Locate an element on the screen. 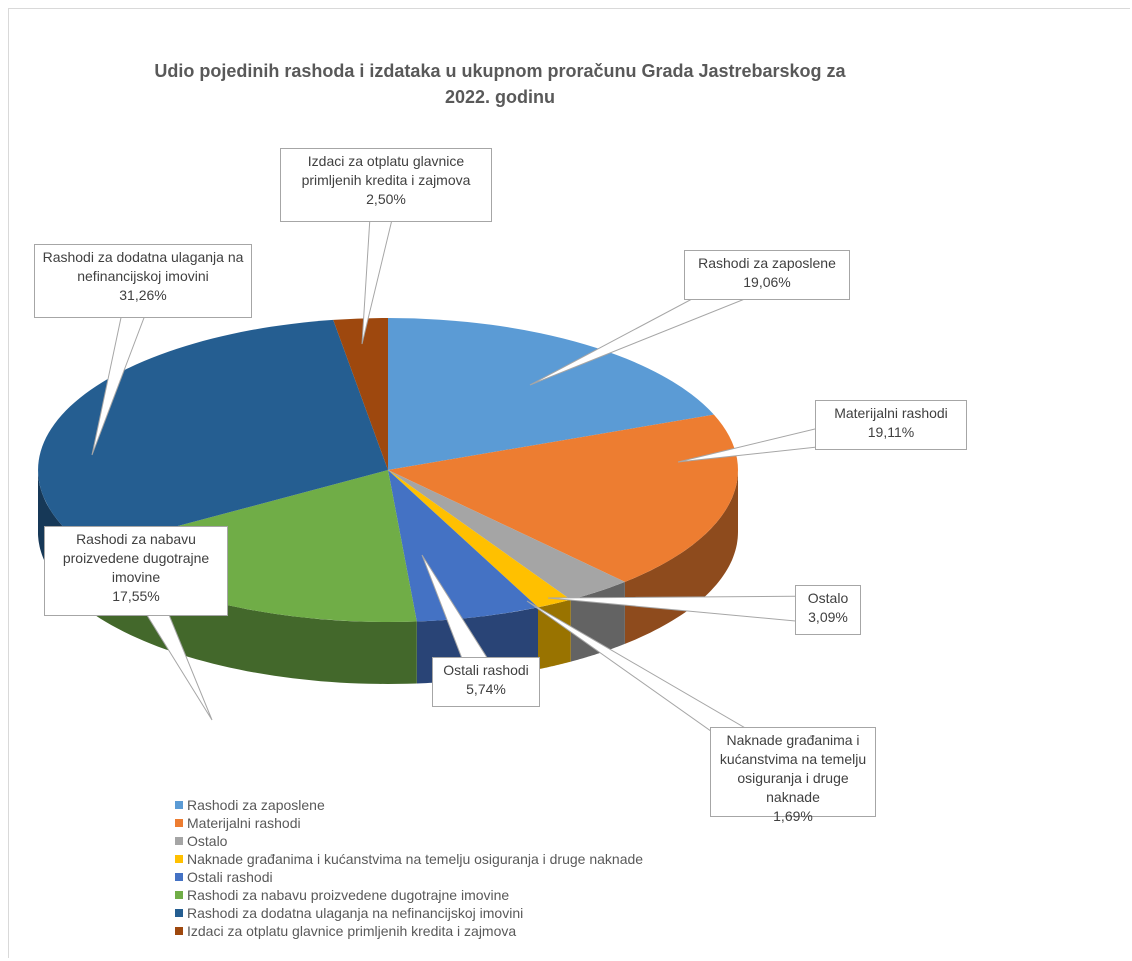 The width and height of the screenshot is (1132, 961). data-label-category: Rashodi za zaposlene is located at coordinates (767, 263).